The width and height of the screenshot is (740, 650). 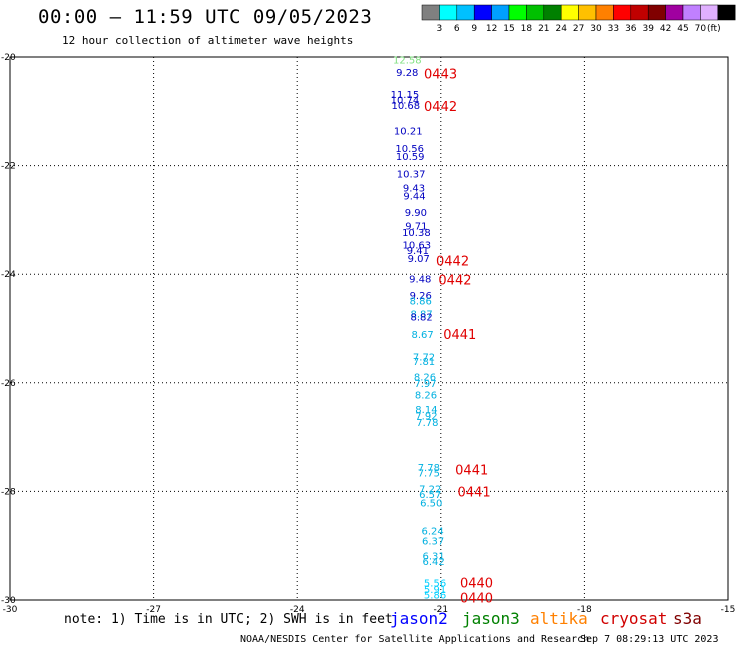 What do you see at coordinates (411, 175) in the screenshot?
I see `wave-height-label: 10.37` at bounding box center [411, 175].